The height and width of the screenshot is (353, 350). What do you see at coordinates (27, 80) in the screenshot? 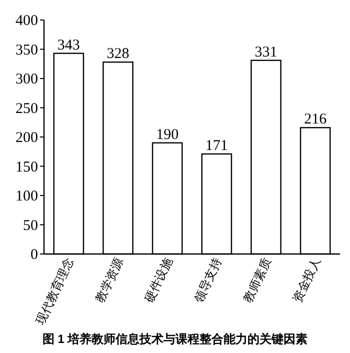
I see `y-tick-label: 300` at bounding box center [27, 80].